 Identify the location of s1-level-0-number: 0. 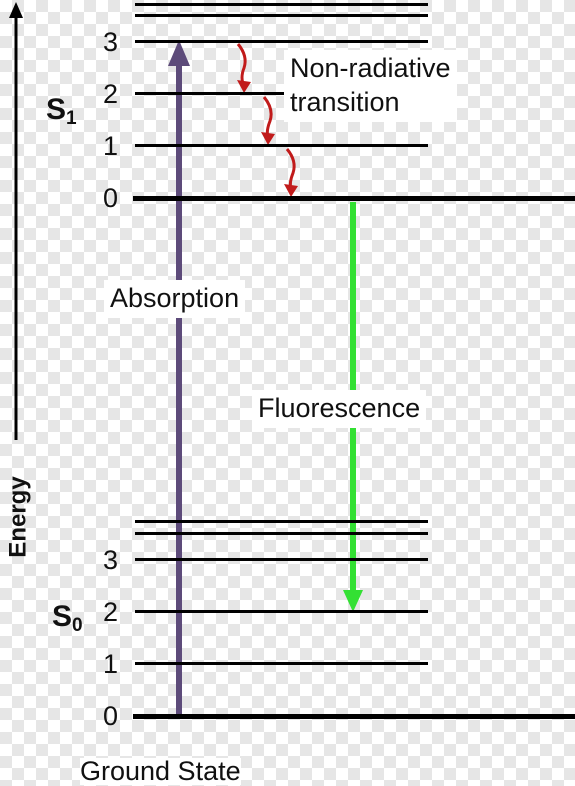
(110, 198).